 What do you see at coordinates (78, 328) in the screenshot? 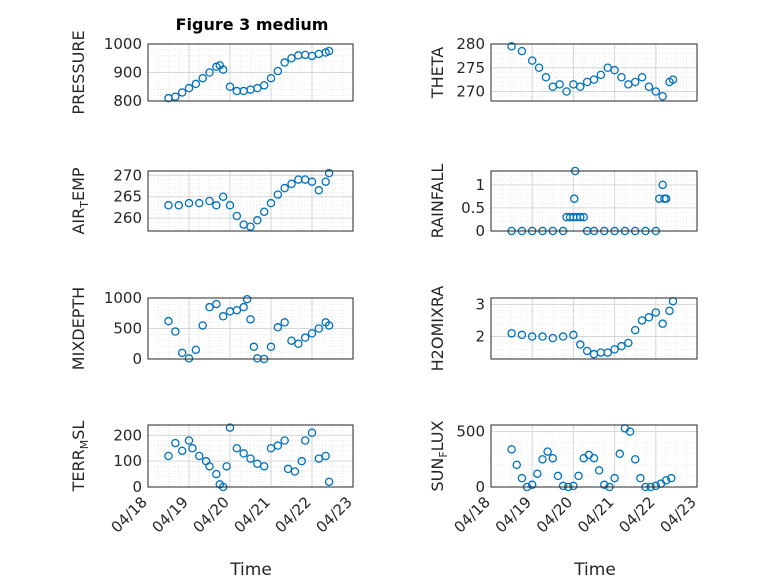
I see `y-axis-label: MIXDEPTH` at bounding box center [78, 328].